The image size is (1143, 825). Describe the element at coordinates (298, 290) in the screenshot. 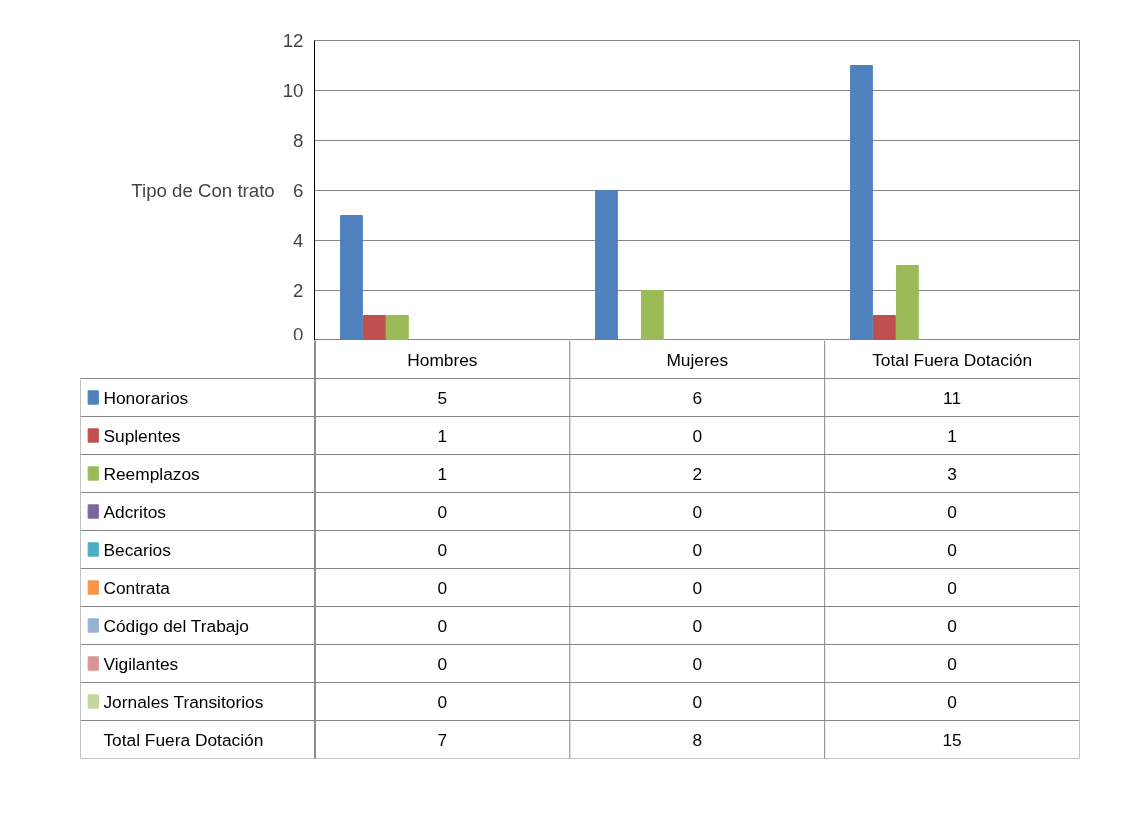

I see `y-tick-label: 2` at that location.